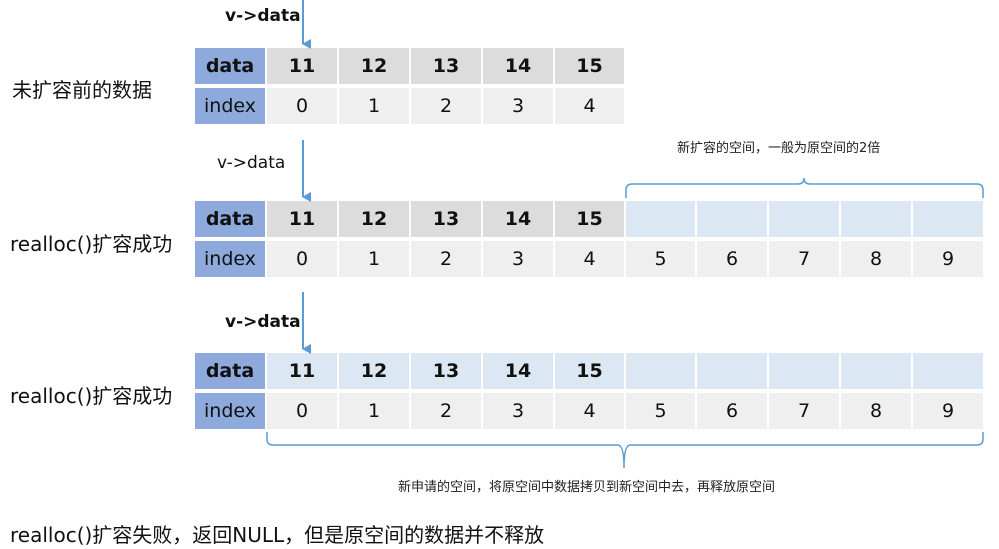 Image resolution: width=999 pixels, height=549 pixels. What do you see at coordinates (779, 148) in the screenshot?
I see `note-new-space: 新扩容的空间，一般为原空间的2倍` at bounding box center [779, 148].